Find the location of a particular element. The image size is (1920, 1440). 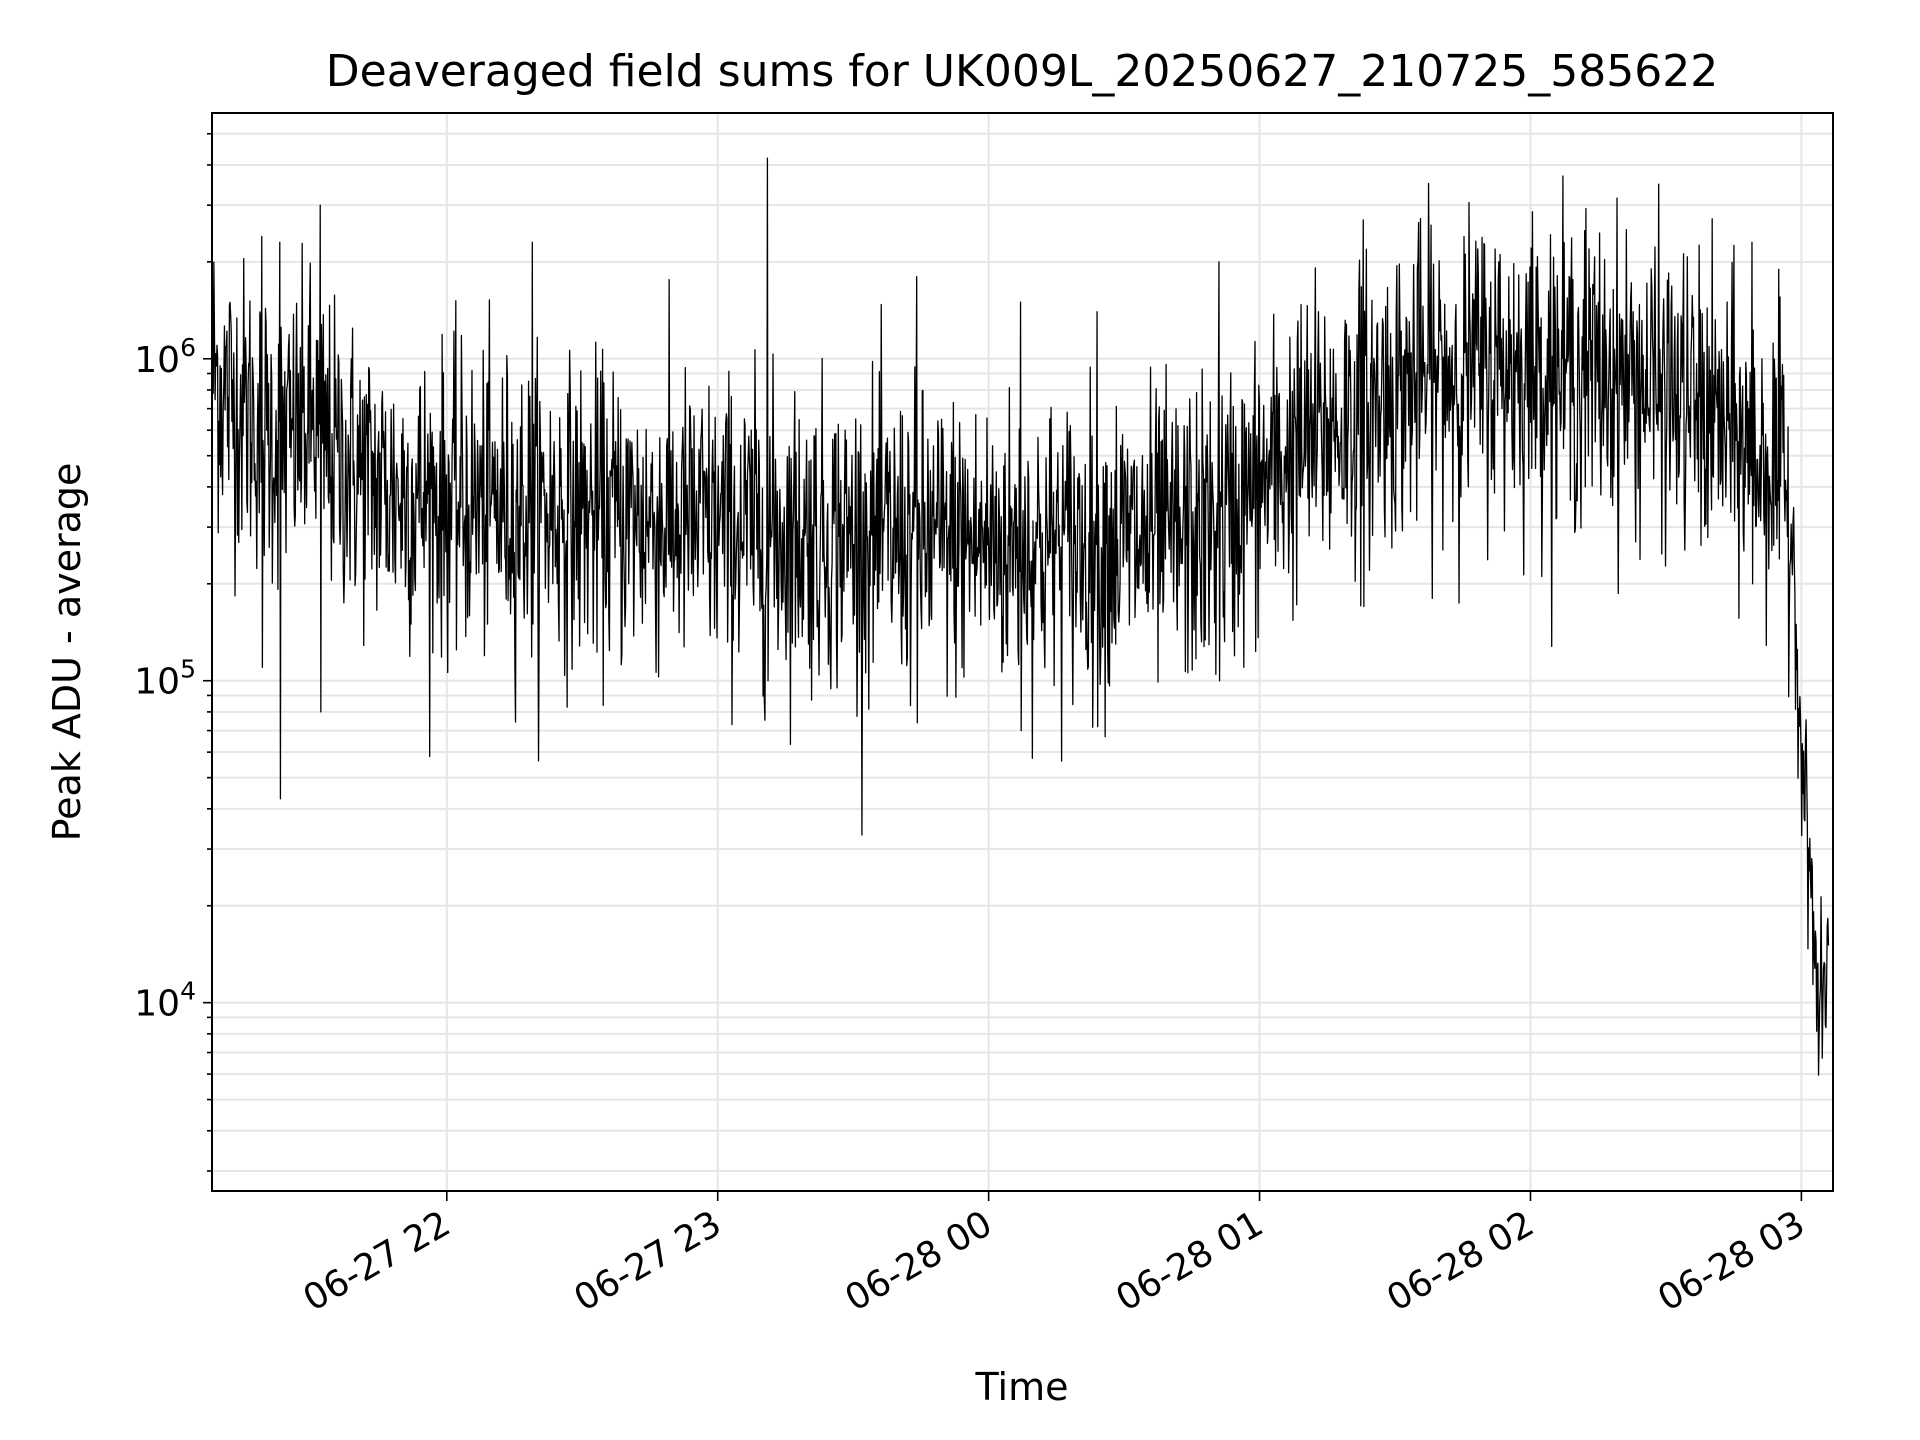

y-tick-label: 10⁴ is located at coordinates (165, 1001).